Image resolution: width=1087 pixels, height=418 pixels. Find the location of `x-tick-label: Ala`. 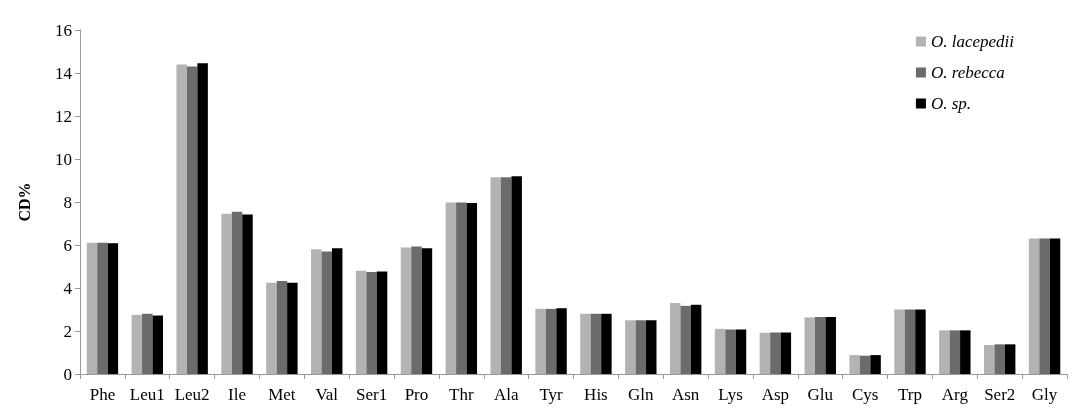

x-tick-label: Ala is located at coordinates (506, 394).